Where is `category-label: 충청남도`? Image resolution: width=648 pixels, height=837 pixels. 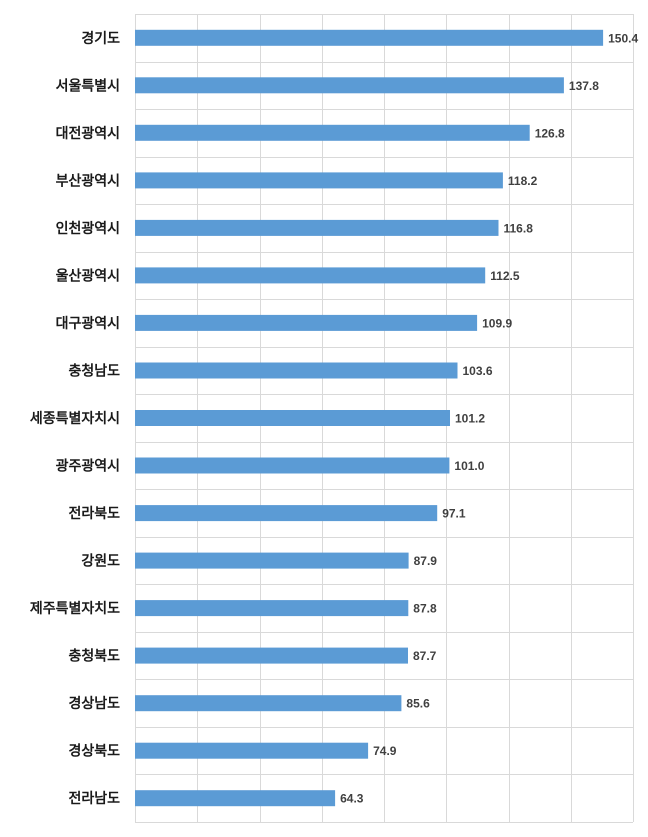 category-label: 충청남도 is located at coordinates (94, 371).